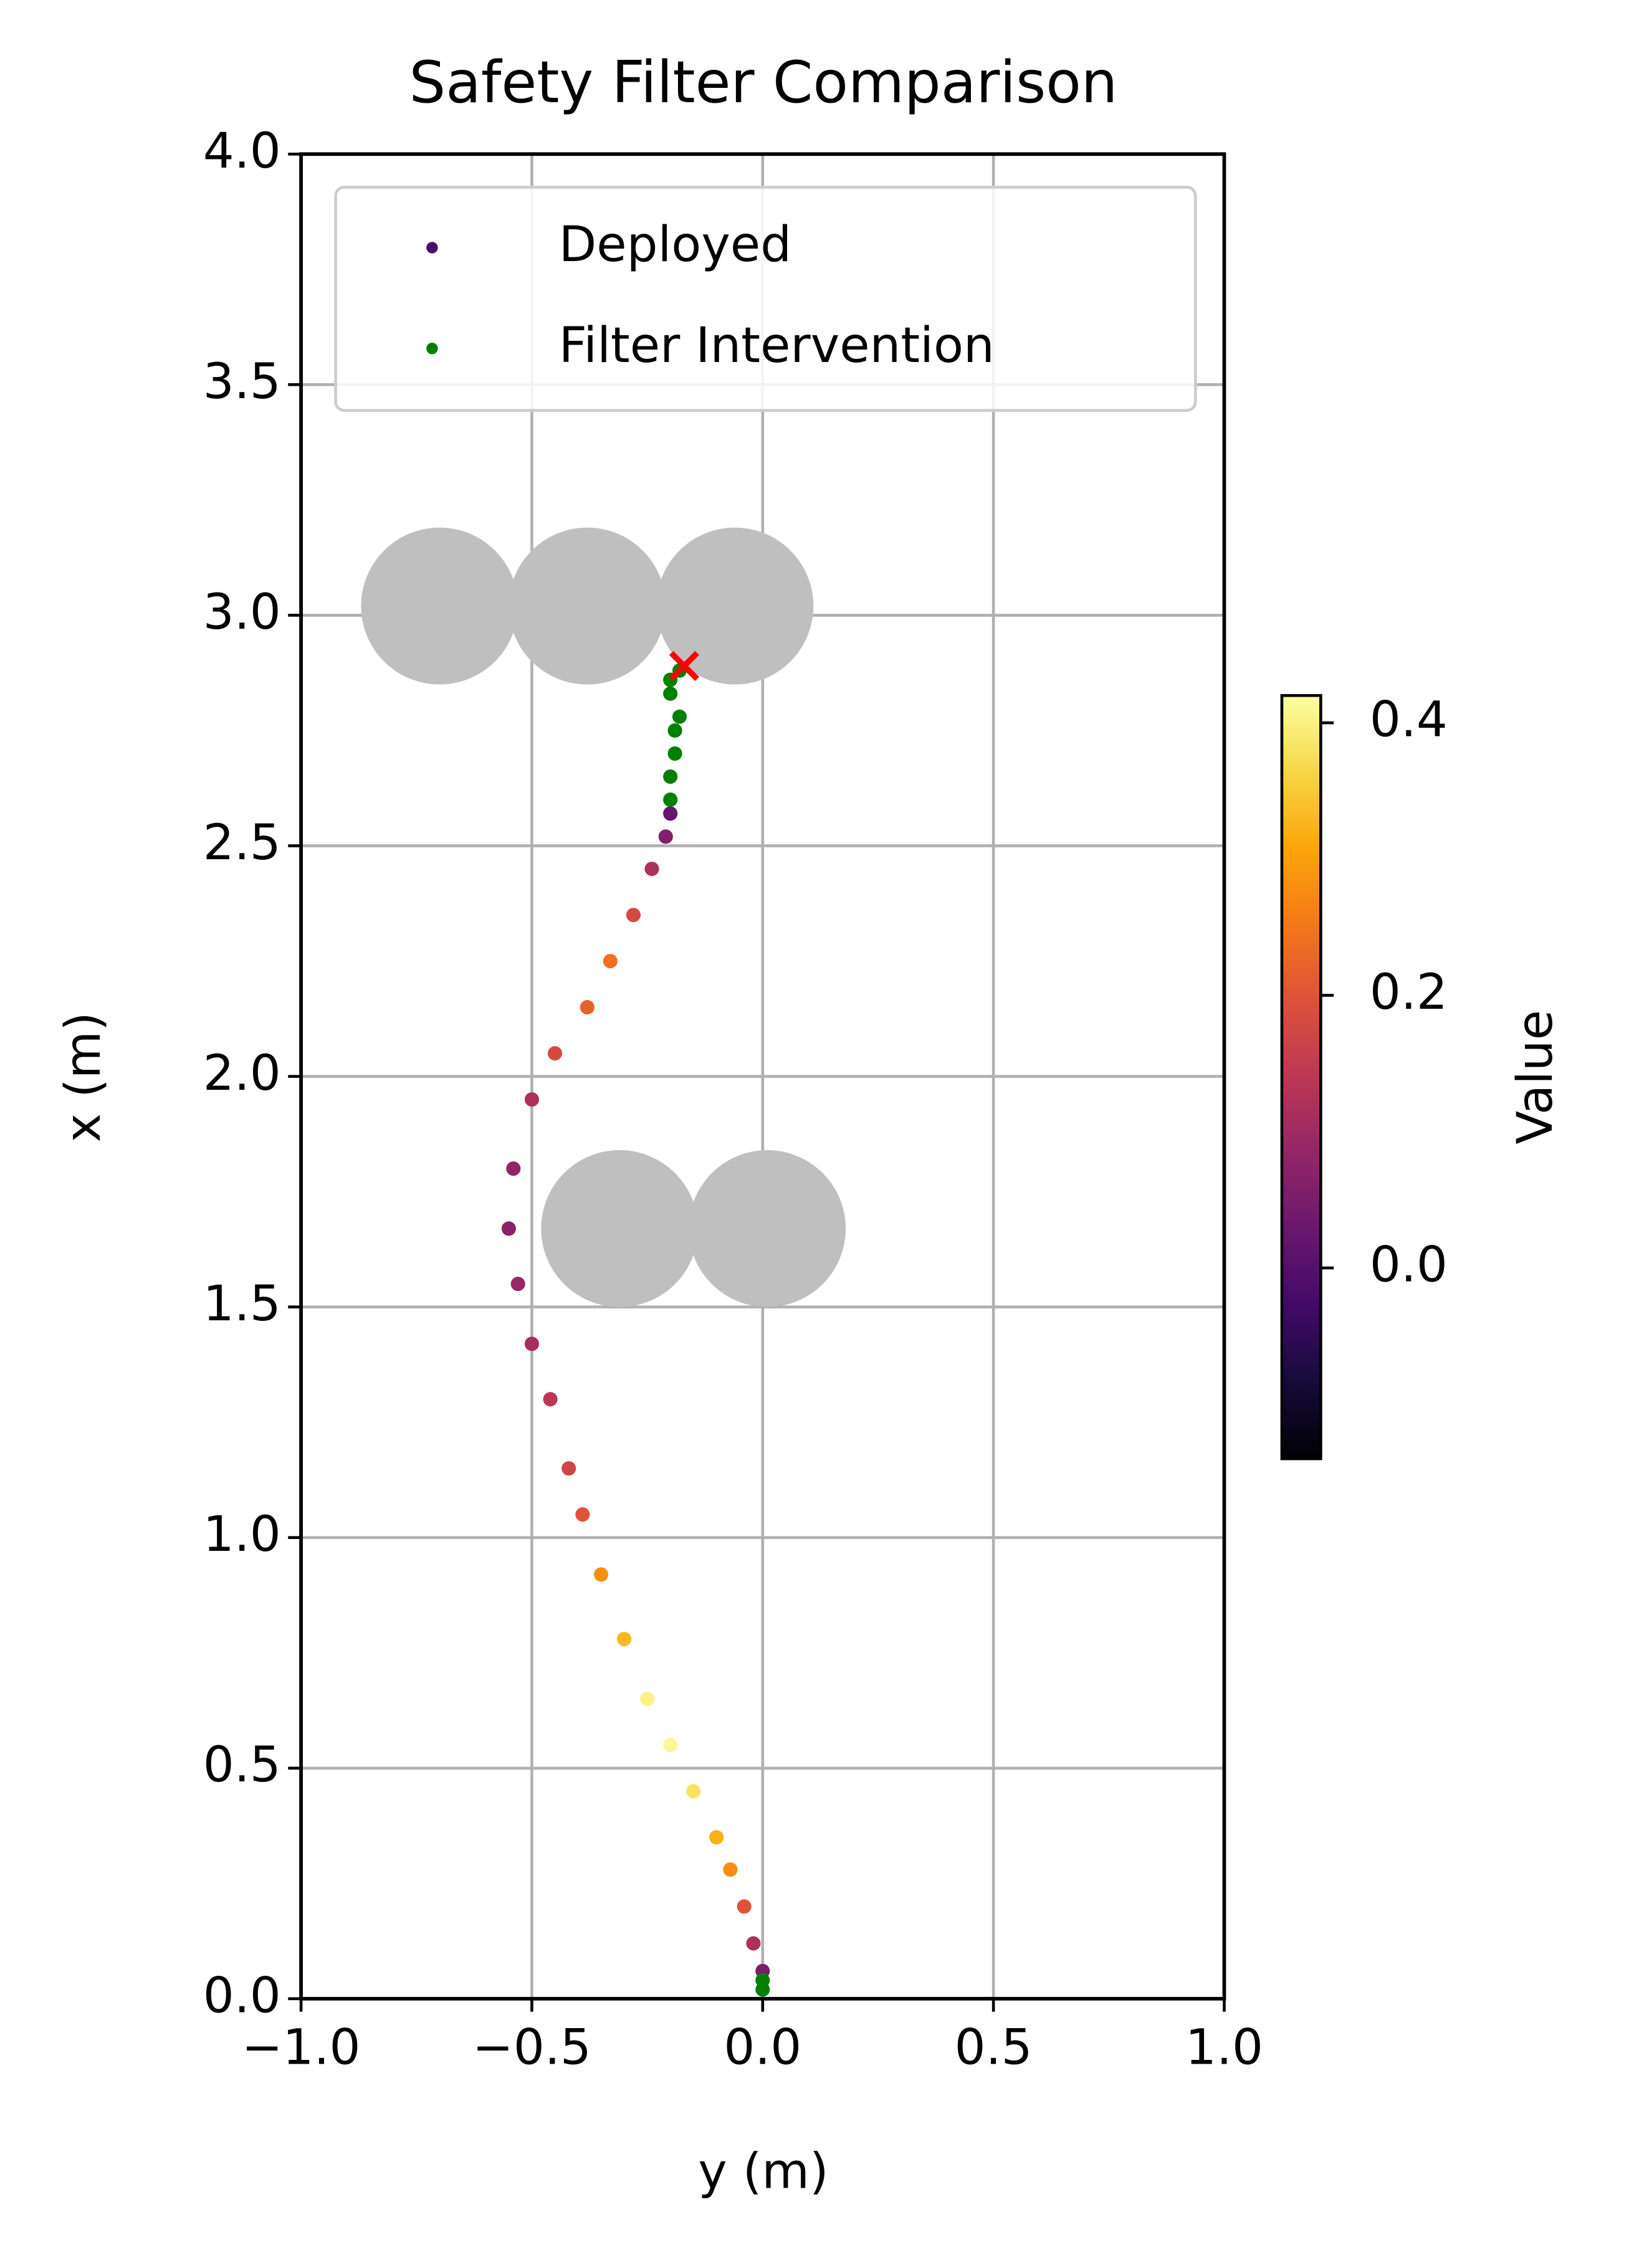 This screenshot has height=2268, width=1629. Describe the element at coordinates (994, 2048) in the screenshot. I see `x-tick-label: 0.5` at that location.